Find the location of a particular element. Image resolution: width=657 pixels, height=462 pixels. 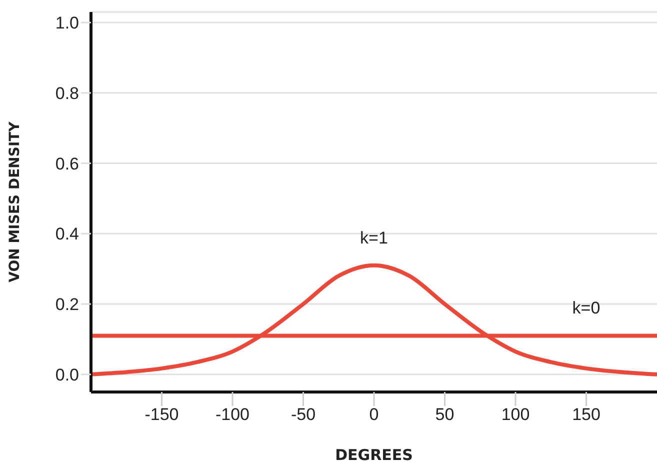

y-tick-label: 1.0 is located at coordinates (67, 23).